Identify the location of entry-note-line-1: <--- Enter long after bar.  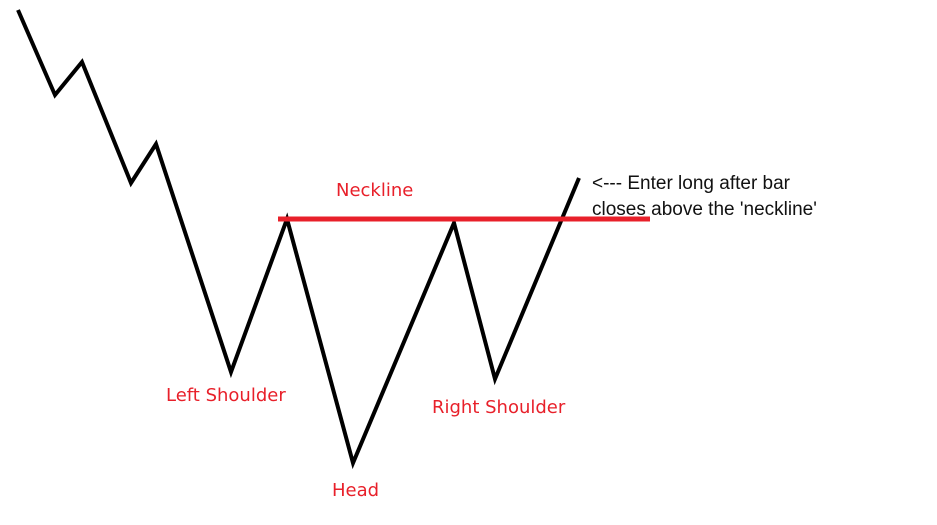
(691, 183).